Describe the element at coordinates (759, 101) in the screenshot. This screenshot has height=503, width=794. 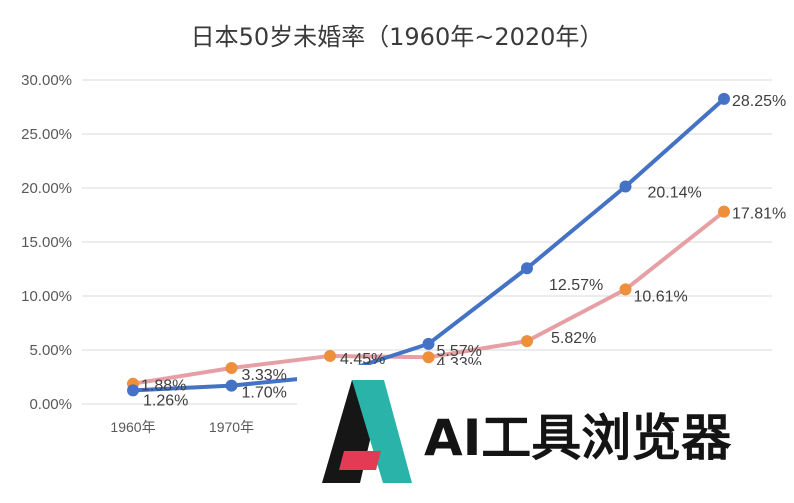
I see `data-label: 28.25%` at that location.